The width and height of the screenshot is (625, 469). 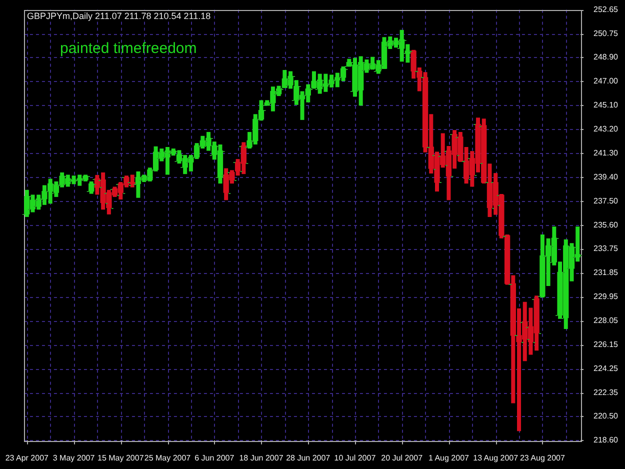 What do you see at coordinates (606, 105) in the screenshot?
I see `y-tick-label: 245.10` at bounding box center [606, 105].